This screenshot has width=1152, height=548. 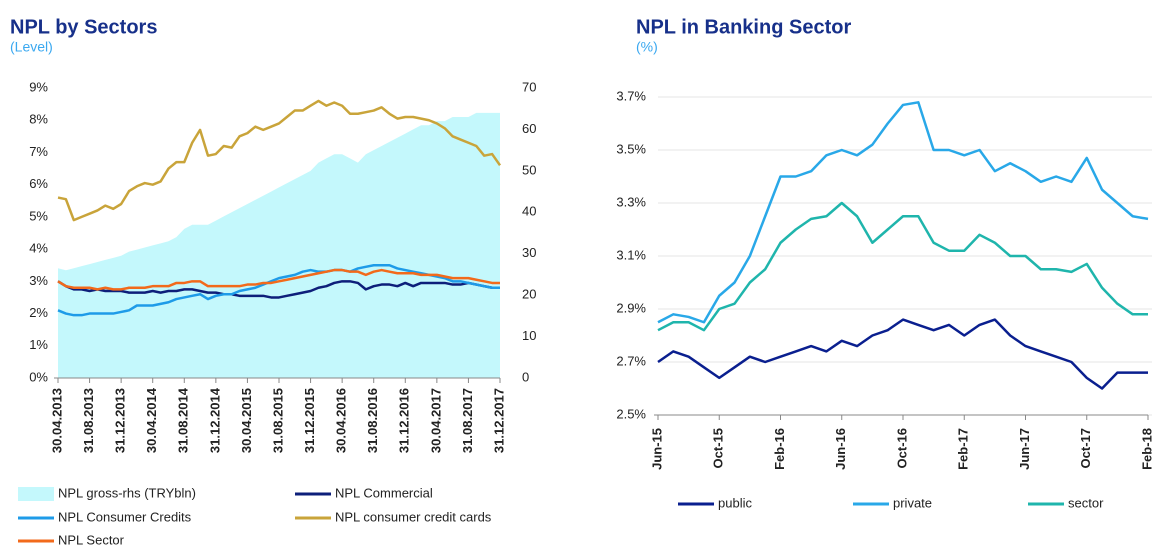 I want to click on y-tick-label: 5%, so click(x=38, y=215).